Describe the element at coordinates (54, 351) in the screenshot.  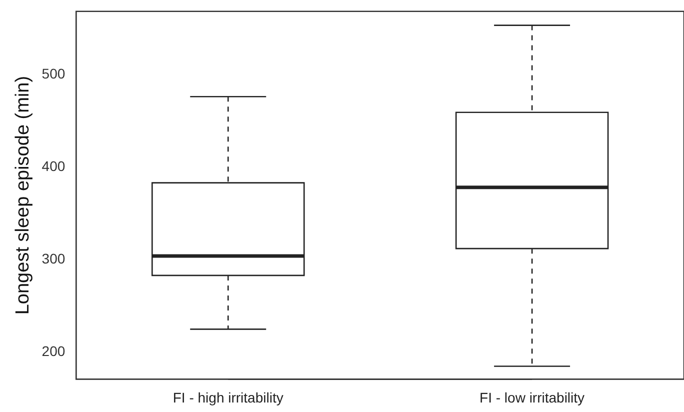
I see `y-tick-label: 200` at that location.